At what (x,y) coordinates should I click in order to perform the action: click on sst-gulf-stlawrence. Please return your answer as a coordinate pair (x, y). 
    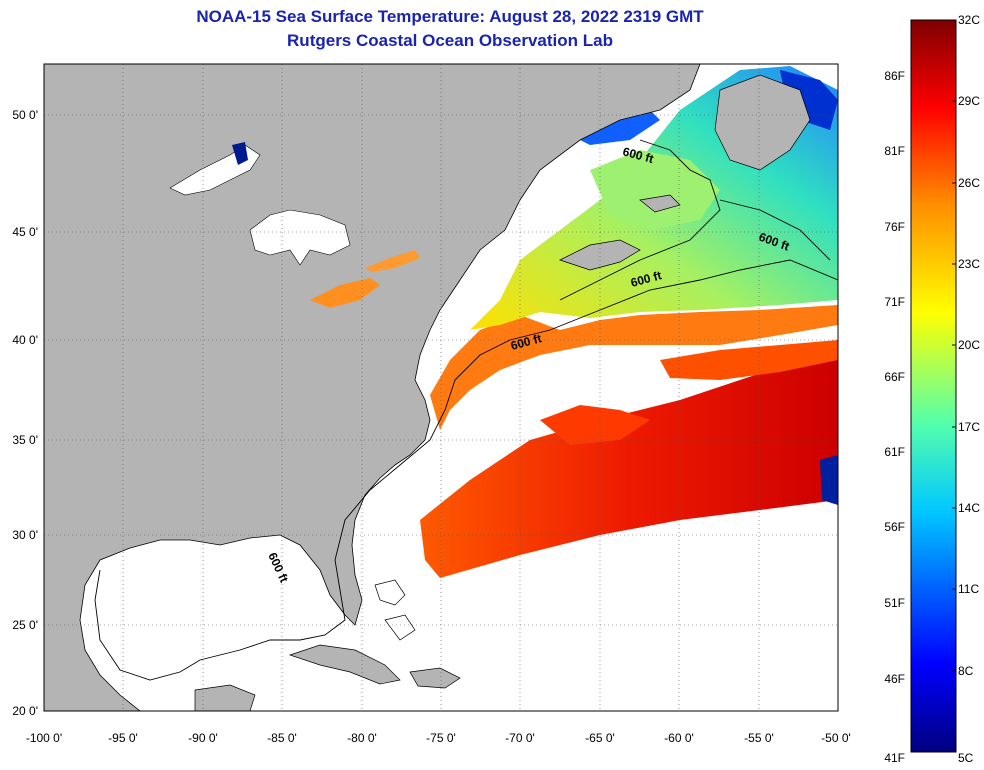
    Looking at the image, I should click on (655, 190).